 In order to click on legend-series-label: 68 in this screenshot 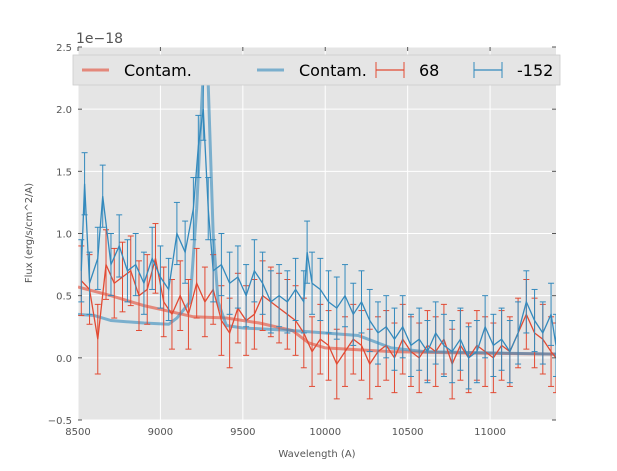, I will do `click(429, 70)`.